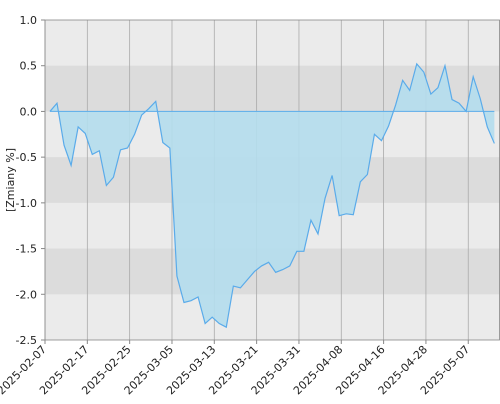 The width and height of the screenshot is (500, 404). Describe the element at coordinates (26, 249) in the screenshot. I see `y-tick-label: -1.5` at that location.